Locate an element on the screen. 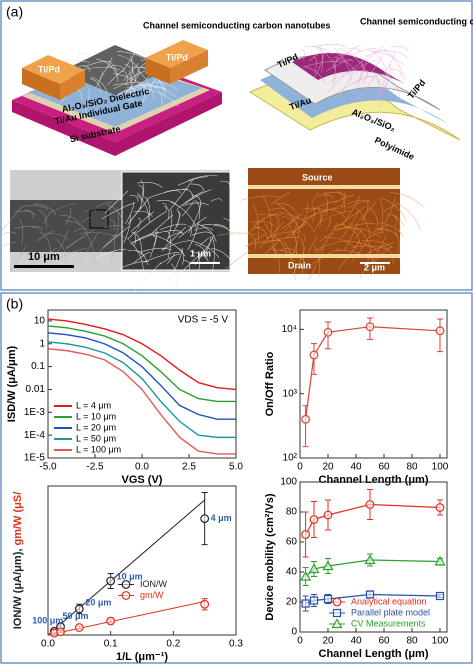 This screenshot has height=664, width=473. scale-label: 2 μm is located at coordinates (374, 267).